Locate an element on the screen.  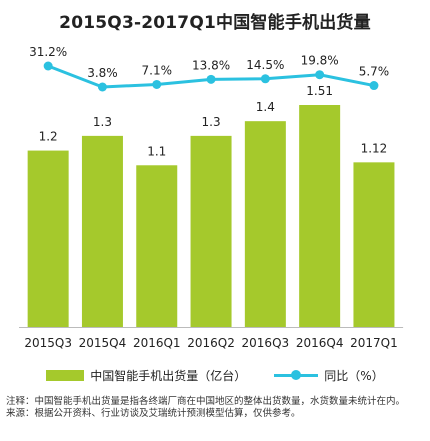
legend-label-shipments: 中国智能手机出货量（亿台） is located at coordinates (168, 375).